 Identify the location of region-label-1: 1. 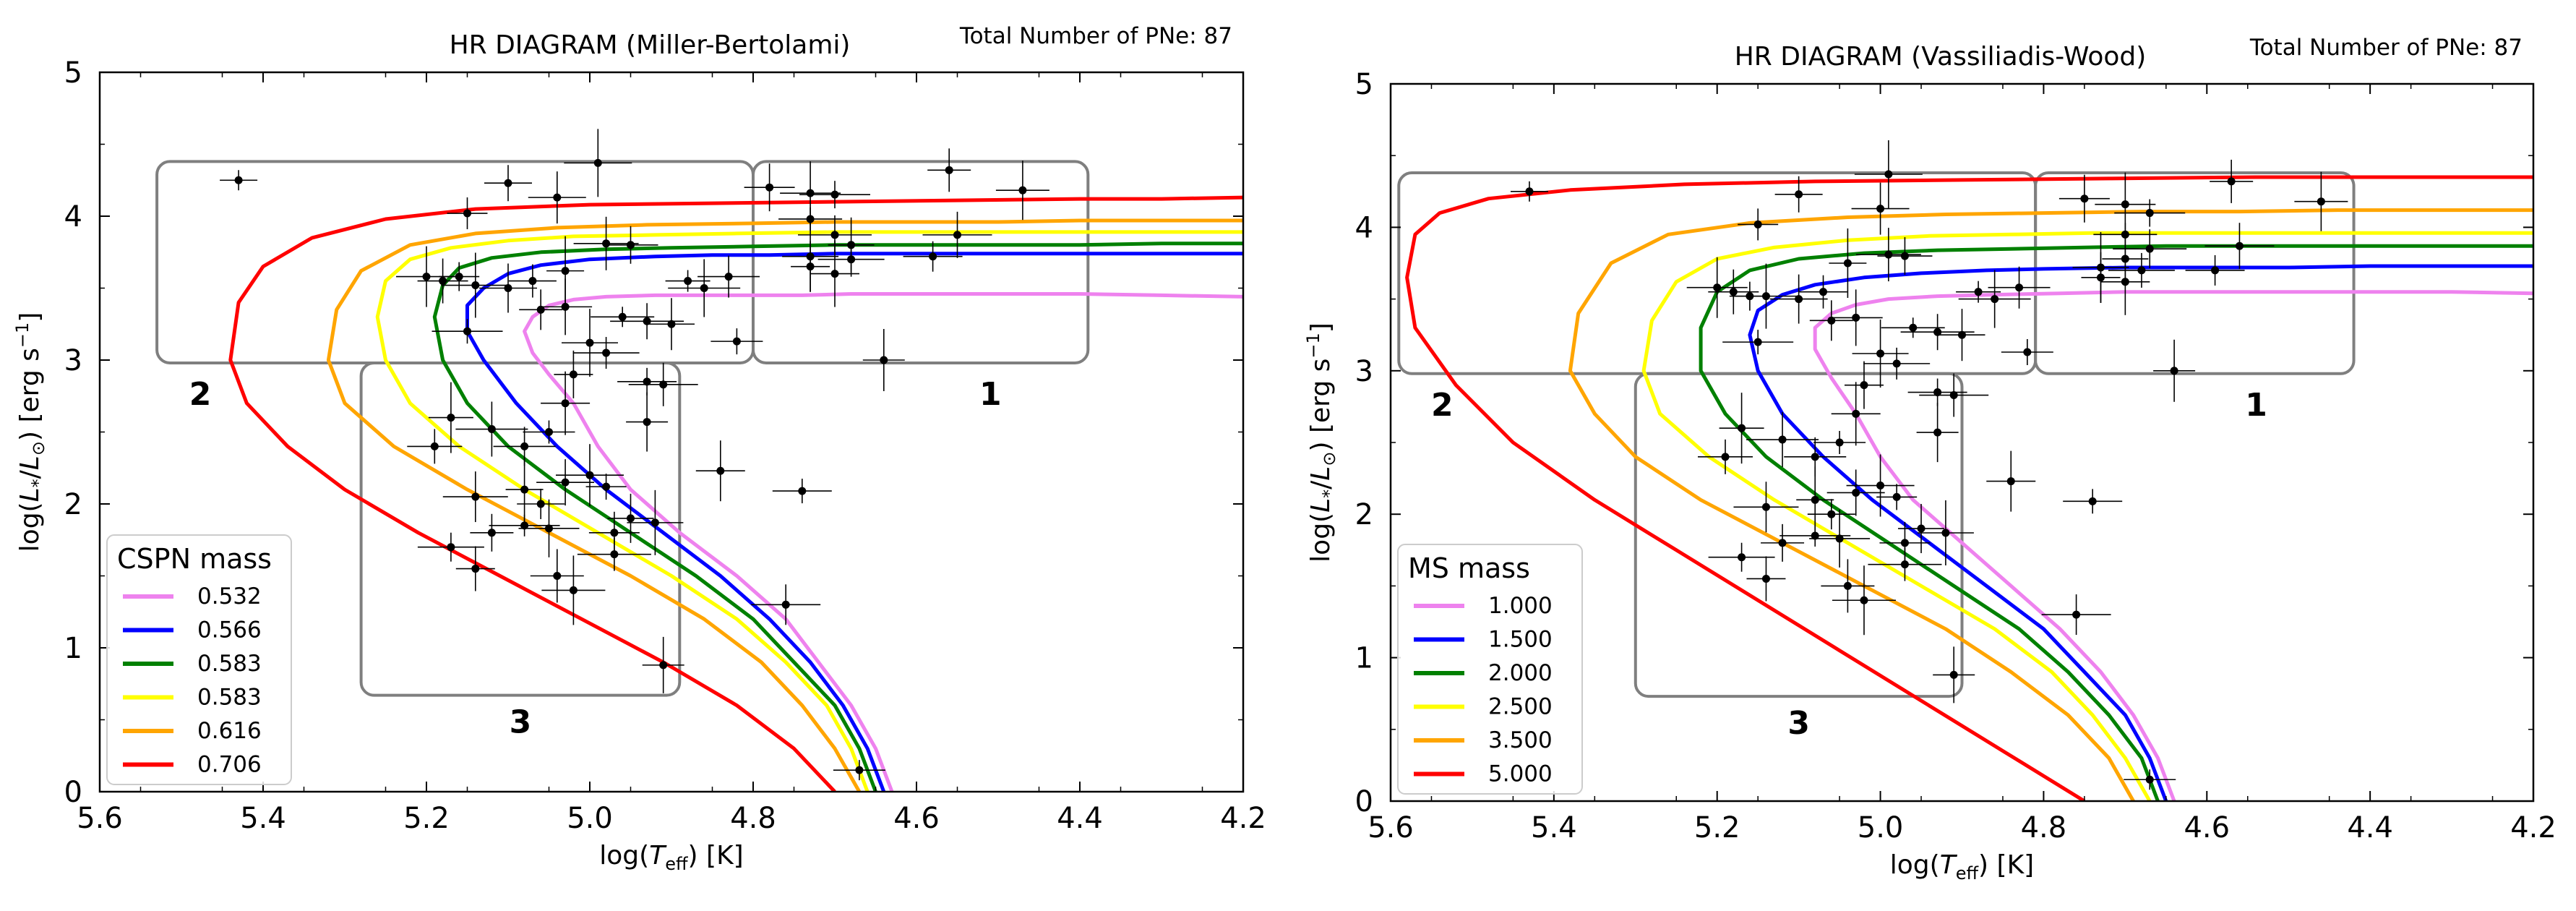
(991, 394).